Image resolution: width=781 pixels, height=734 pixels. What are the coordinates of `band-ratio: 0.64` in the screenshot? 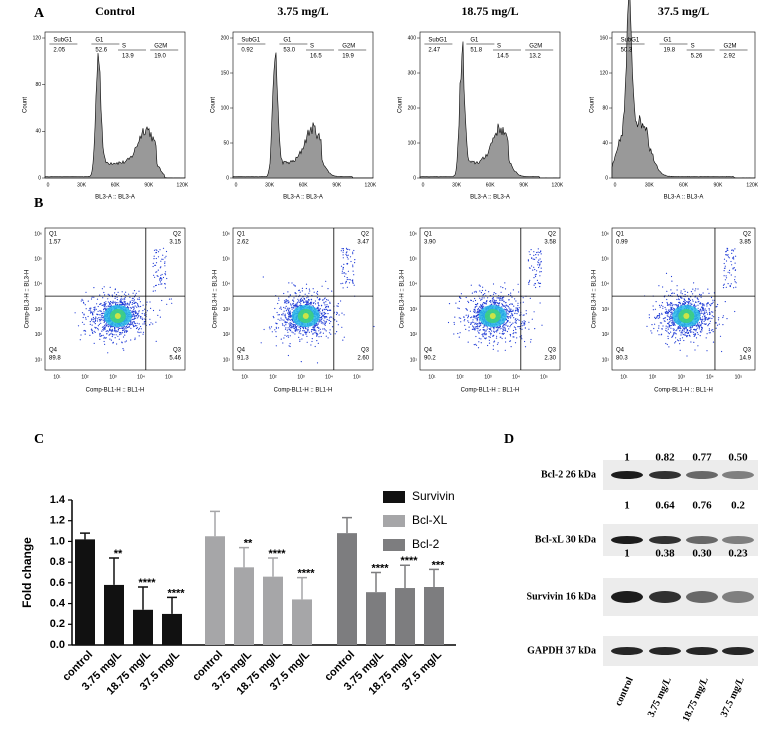 It's located at (665, 506).